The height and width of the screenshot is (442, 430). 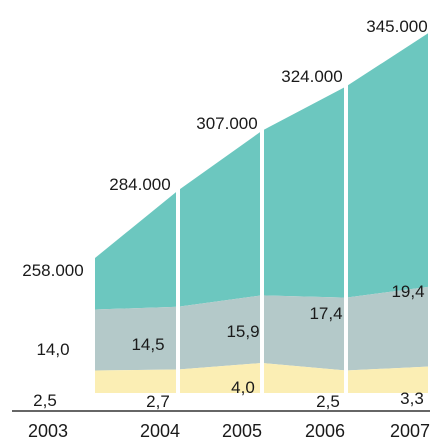 I want to click on area-band-middle-2003, so click(x=136, y=338).